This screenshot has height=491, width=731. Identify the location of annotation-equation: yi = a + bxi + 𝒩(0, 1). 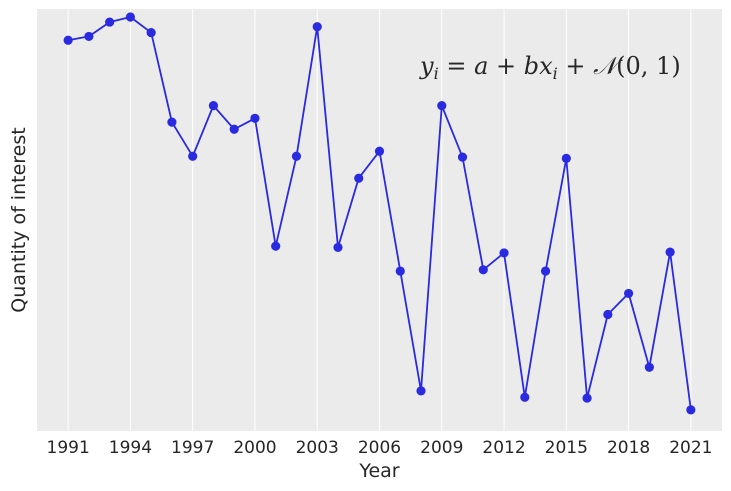
(550, 67).